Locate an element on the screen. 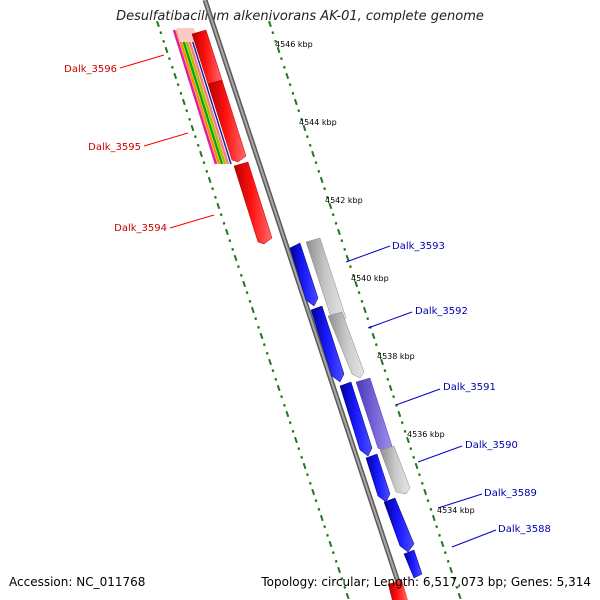  gene-label-dalk-3590: Dalk_3590 is located at coordinates (491, 445).